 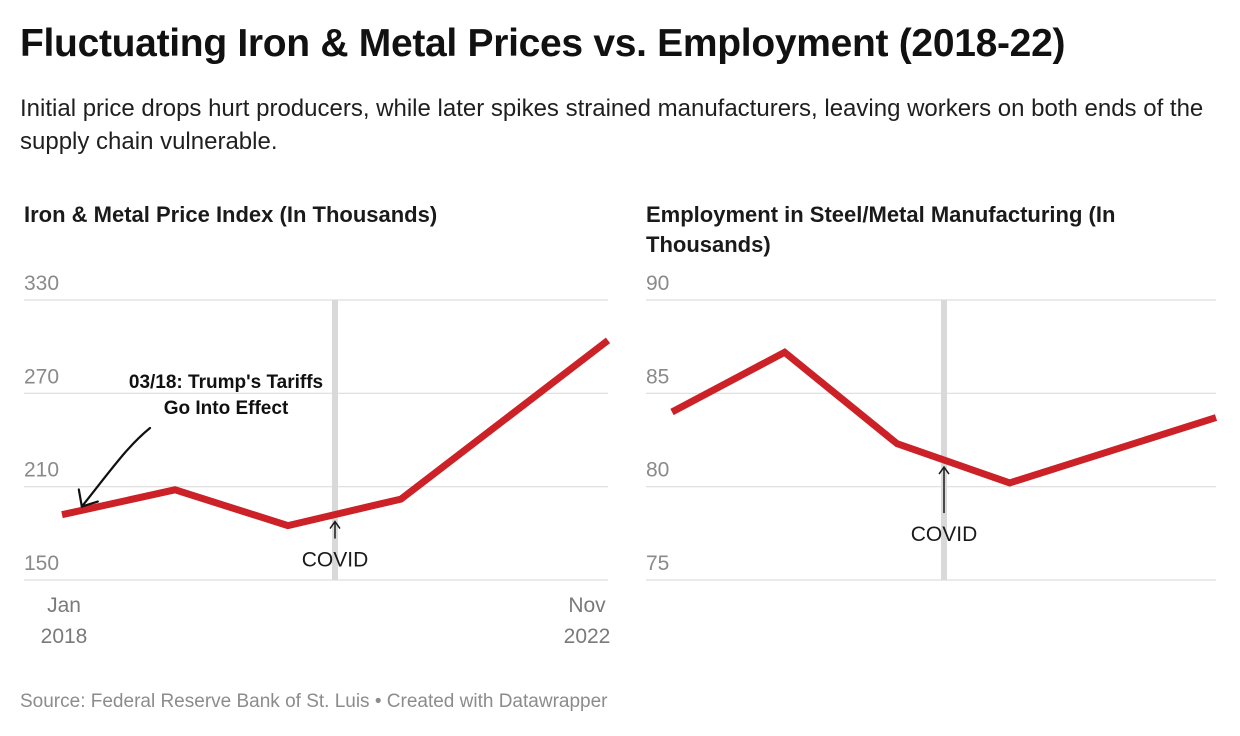 What do you see at coordinates (657, 470) in the screenshot?
I see `y-tick-label: 80` at bounding box center [657, 470].